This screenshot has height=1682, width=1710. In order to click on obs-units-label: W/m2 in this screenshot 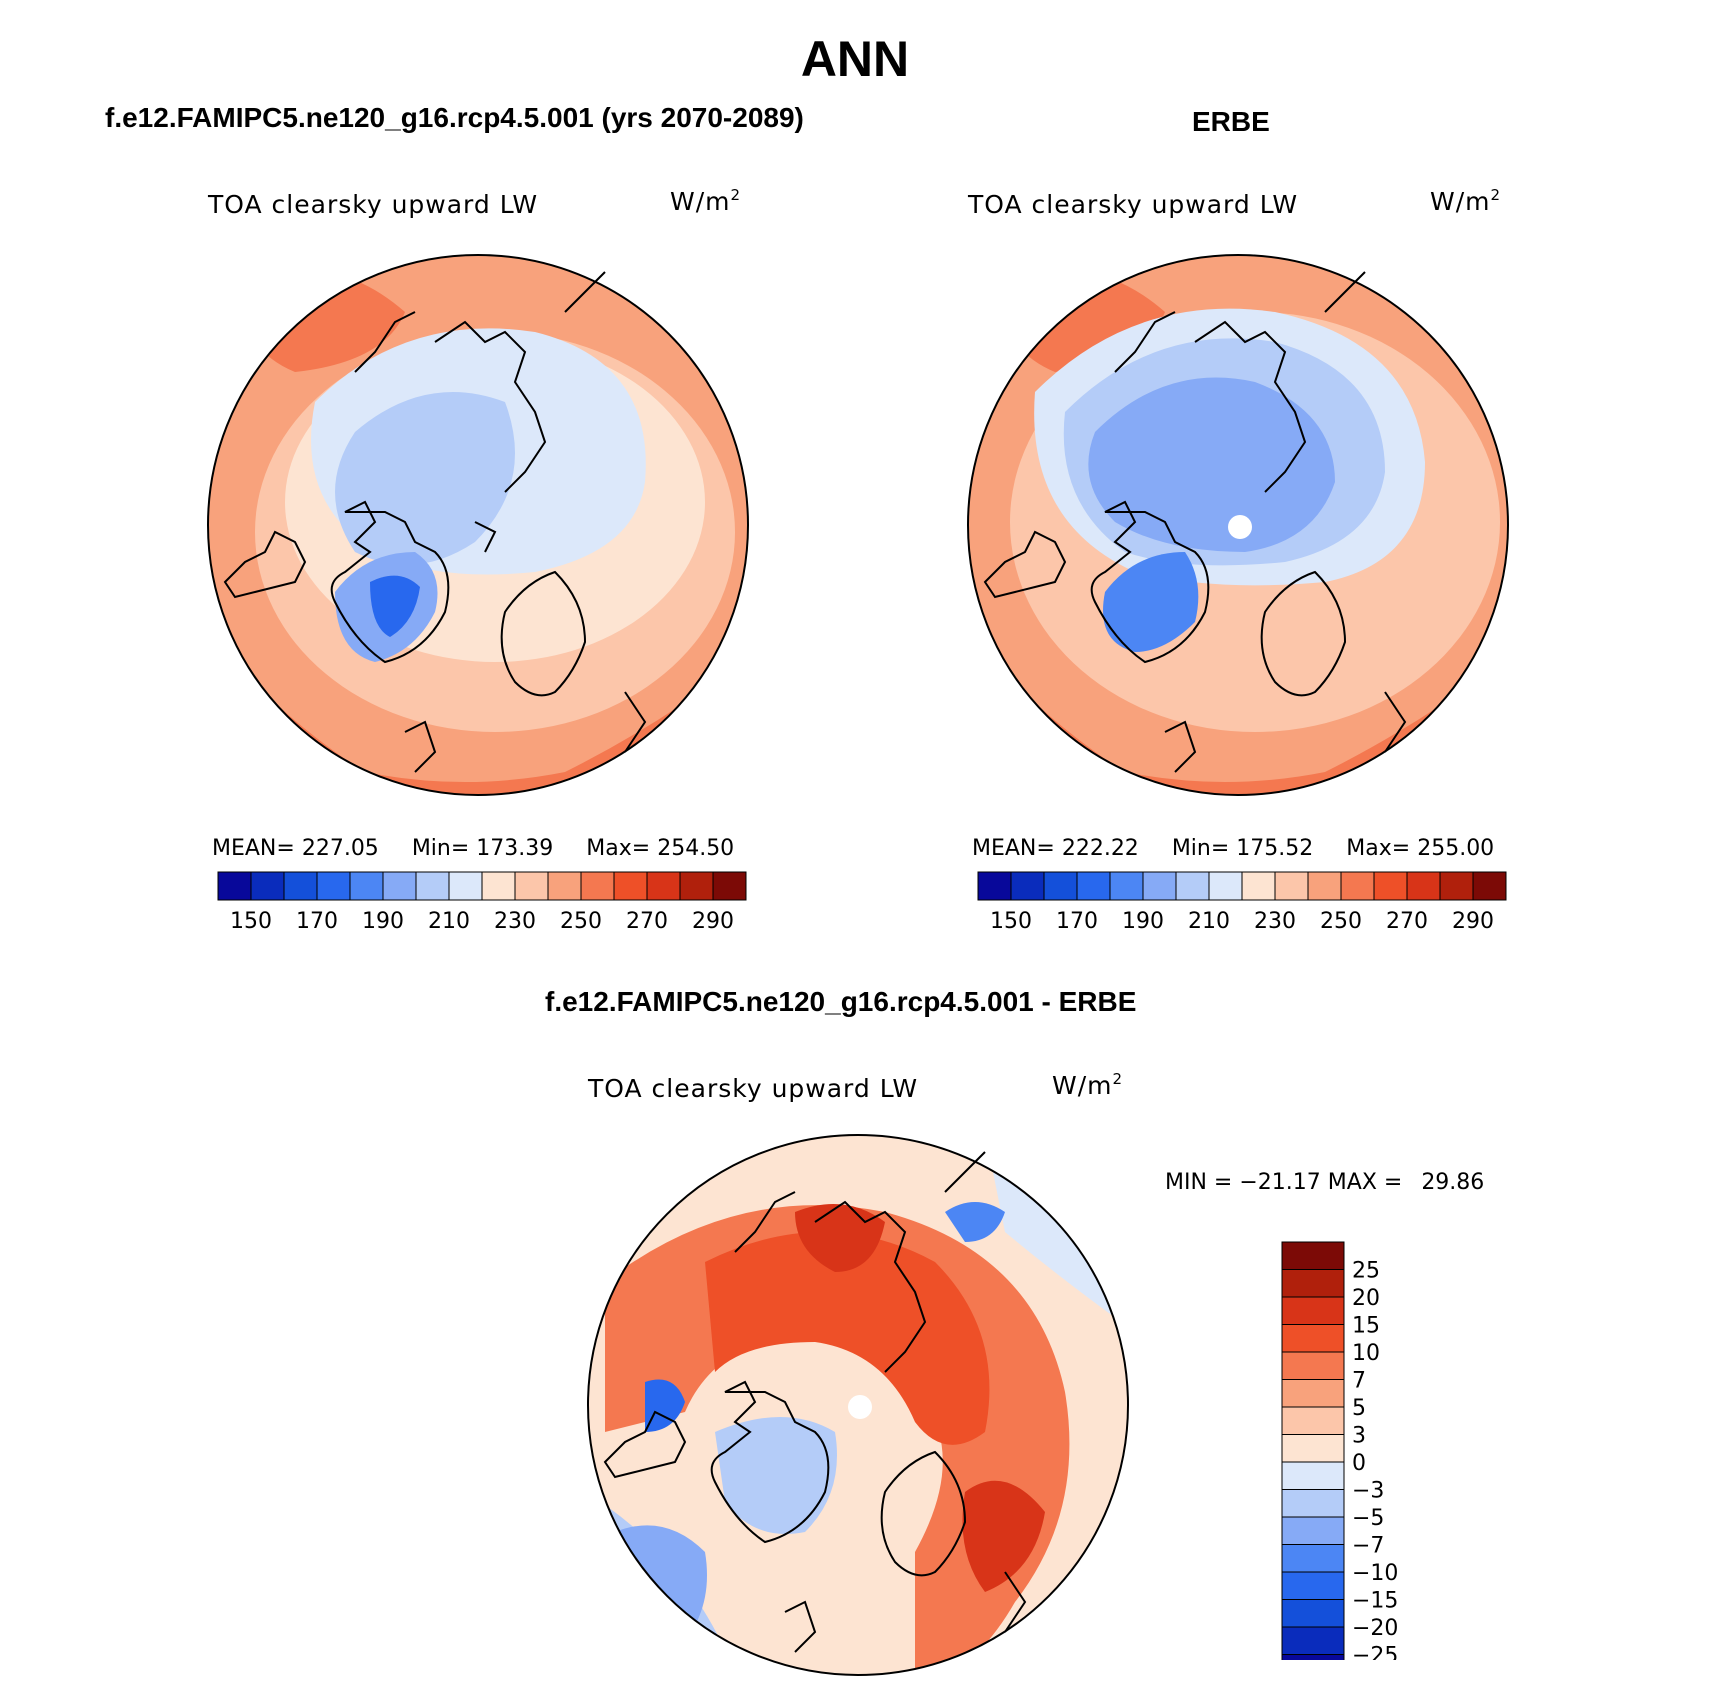, I will do `click(1466, 201)`.